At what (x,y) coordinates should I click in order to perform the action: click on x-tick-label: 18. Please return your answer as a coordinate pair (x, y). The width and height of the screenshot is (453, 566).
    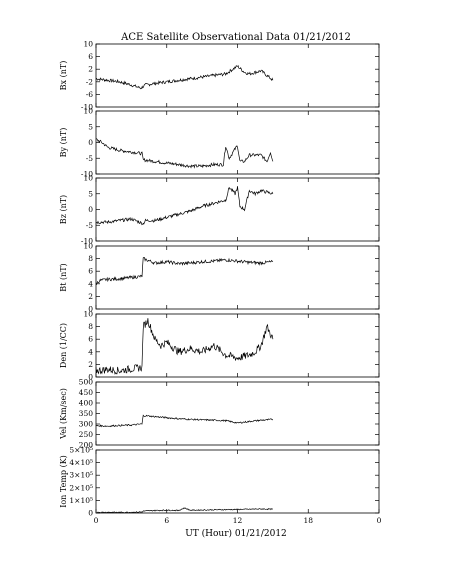
    Looking at the image, I should click on (308, 520).